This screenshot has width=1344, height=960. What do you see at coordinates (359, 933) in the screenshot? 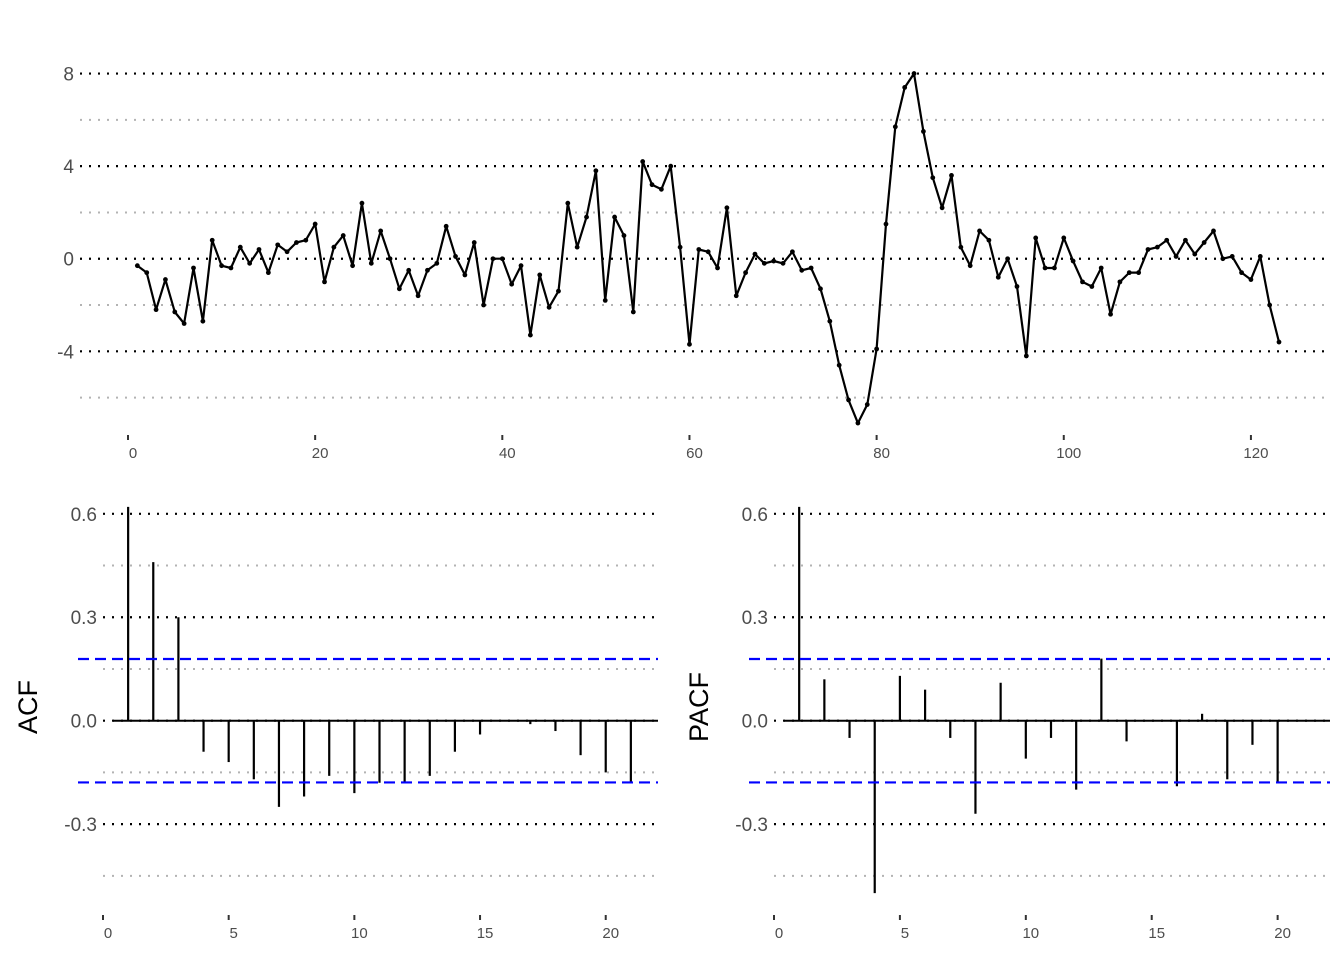
I see `x-tick-label: 10` at bounding box center [359, 933].